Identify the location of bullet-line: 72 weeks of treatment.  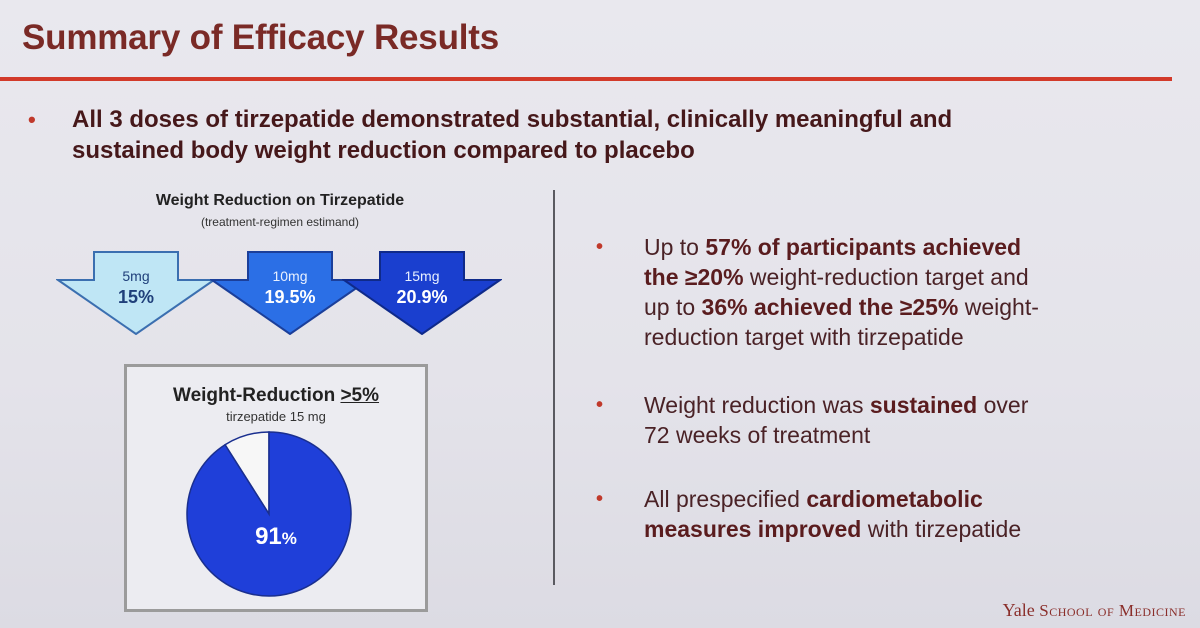
(894, 435).